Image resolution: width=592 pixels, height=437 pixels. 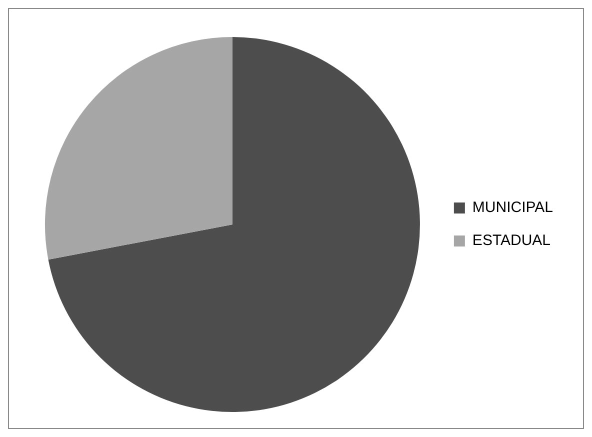 I want to click on legend-label: ESTADUAL, so click(x=511, y=241).